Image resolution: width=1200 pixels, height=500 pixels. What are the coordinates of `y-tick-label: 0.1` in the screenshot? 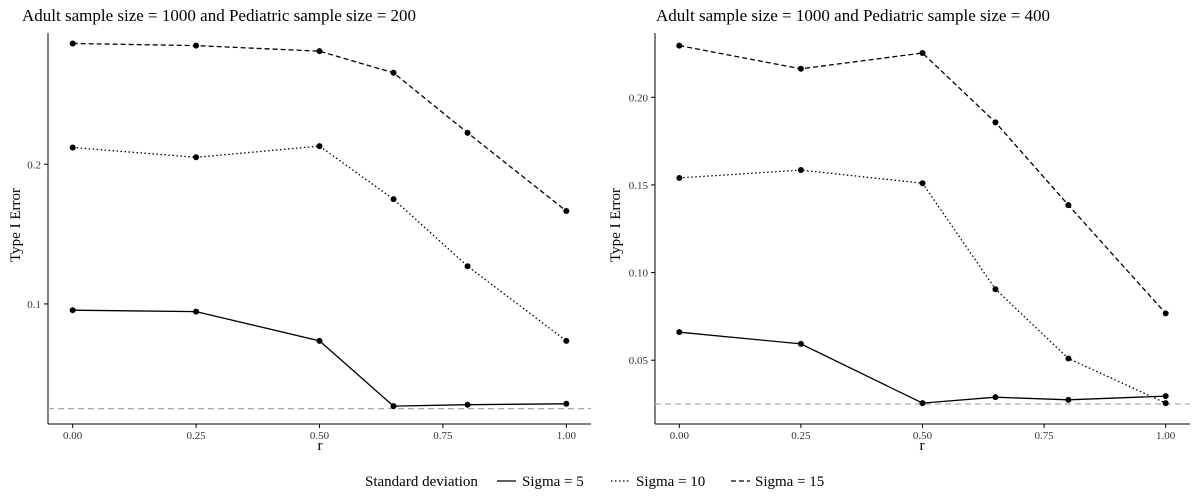 It's located at (34, 305).